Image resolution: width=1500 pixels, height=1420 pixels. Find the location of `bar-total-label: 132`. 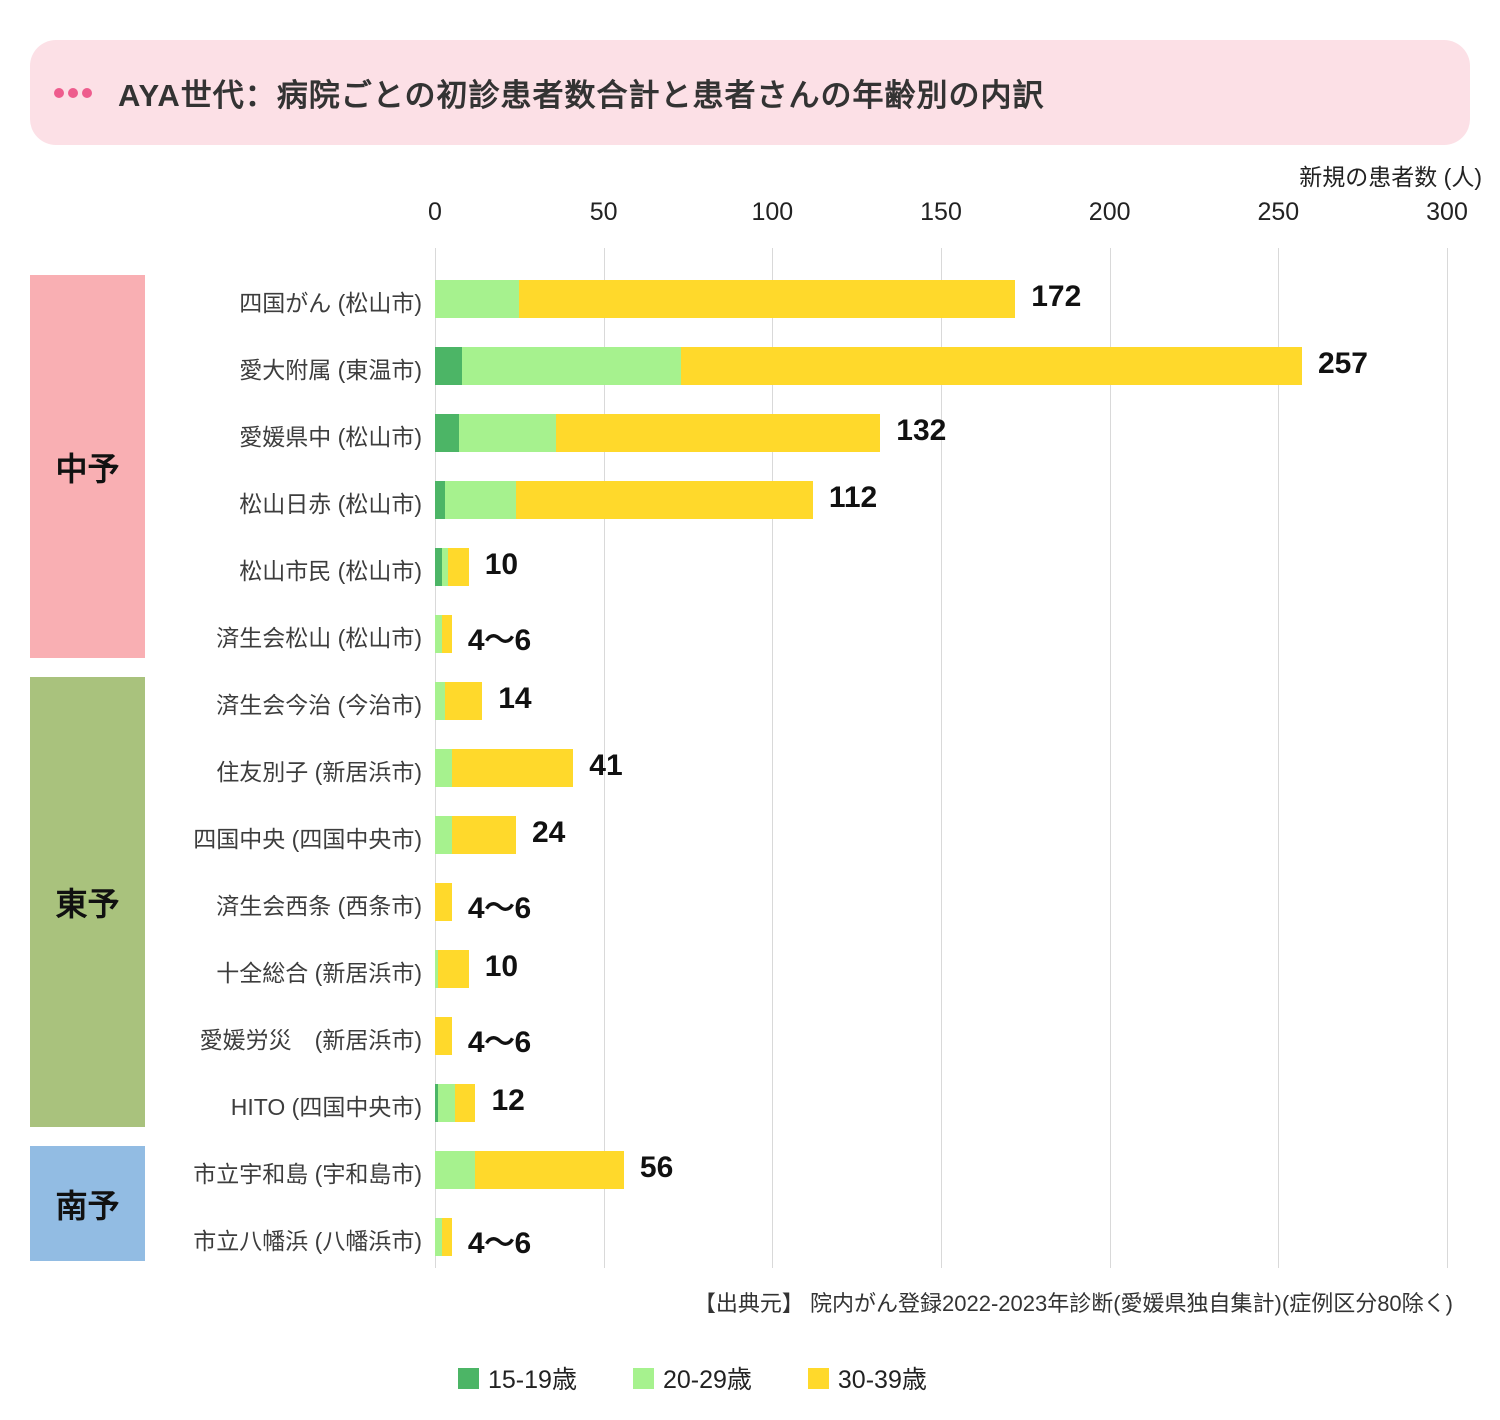

bar-total-label: 132 is located at coordinates (921, 430).